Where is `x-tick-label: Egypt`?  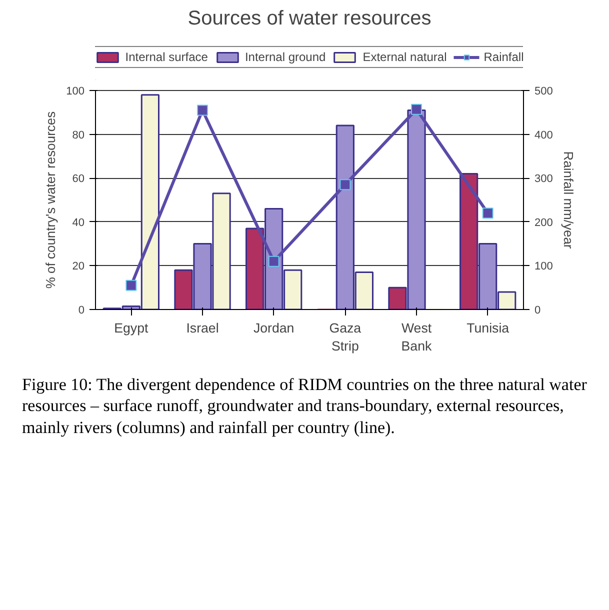
x-tick-label: Egypt is located at coordinates (131, 328).